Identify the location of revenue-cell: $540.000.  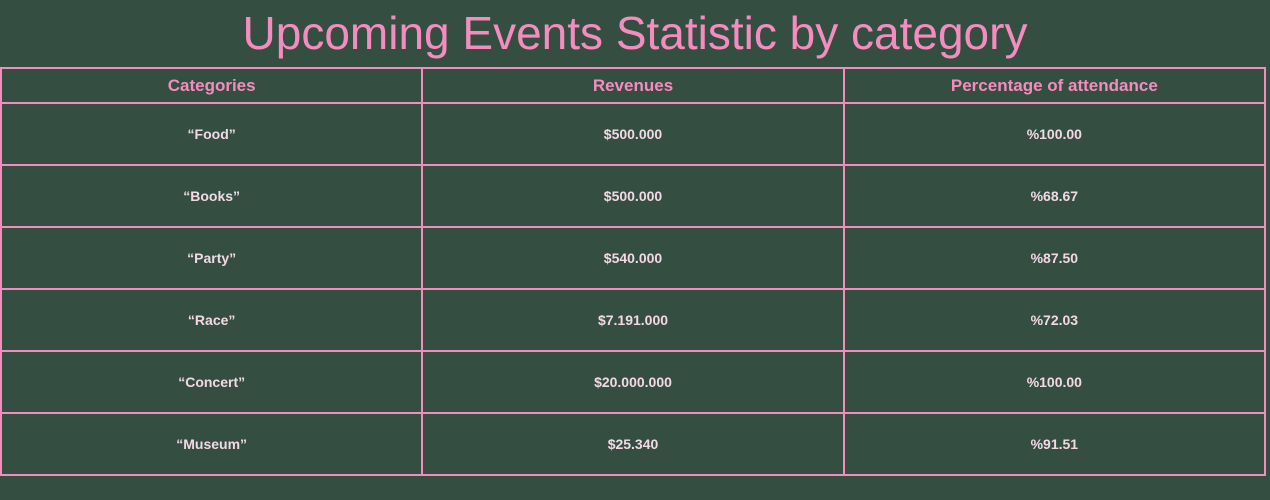
(633, 258).